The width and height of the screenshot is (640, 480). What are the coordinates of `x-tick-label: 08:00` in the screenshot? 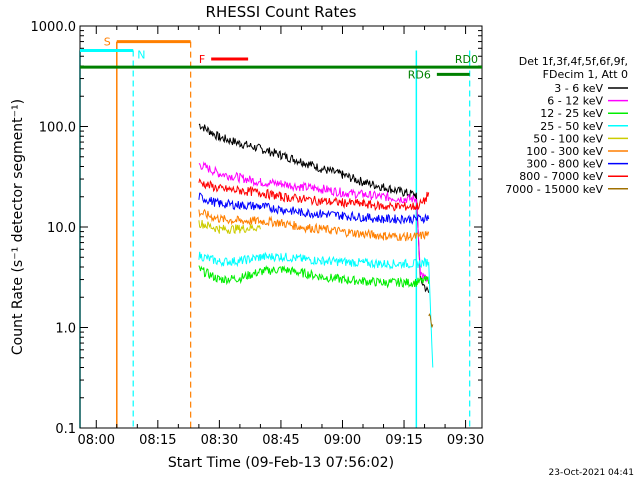 It's located at (96, 440).